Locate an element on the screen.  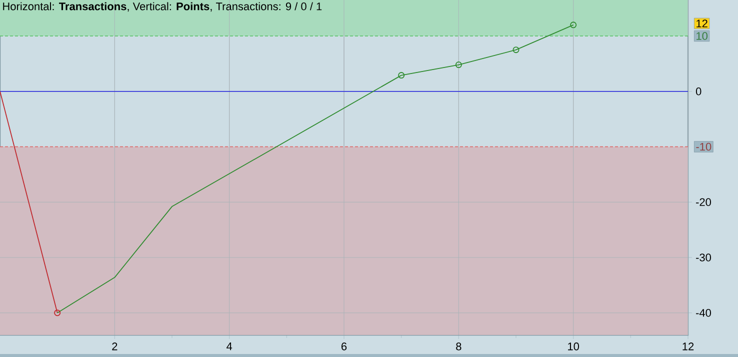
ref-line-label: 10 is located at coordinates (702, 36).